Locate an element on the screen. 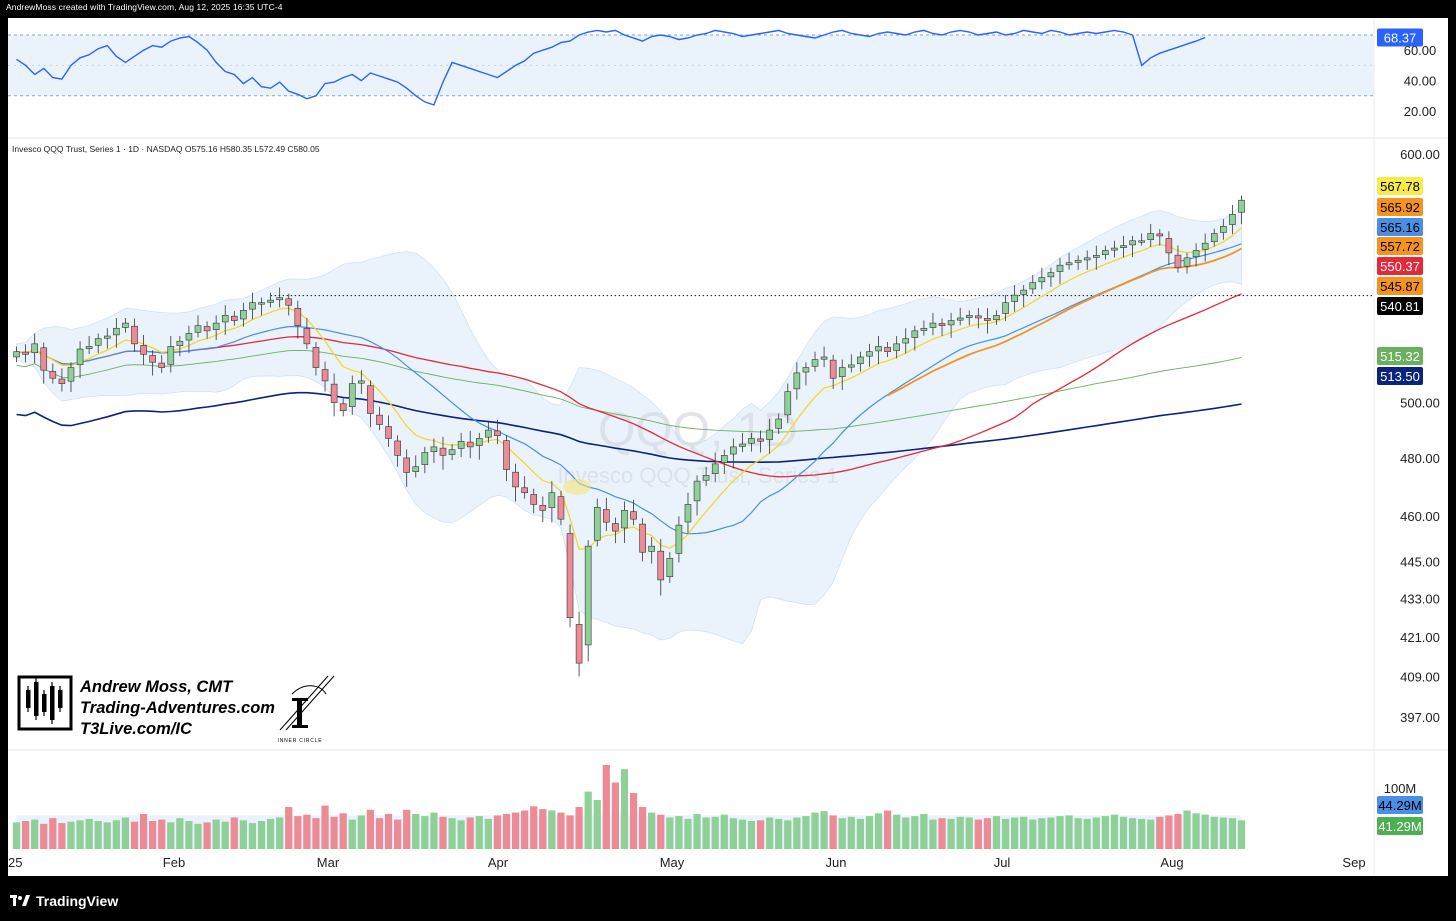  price-label-value: 545.87 is located at coordinates (1400, 286).